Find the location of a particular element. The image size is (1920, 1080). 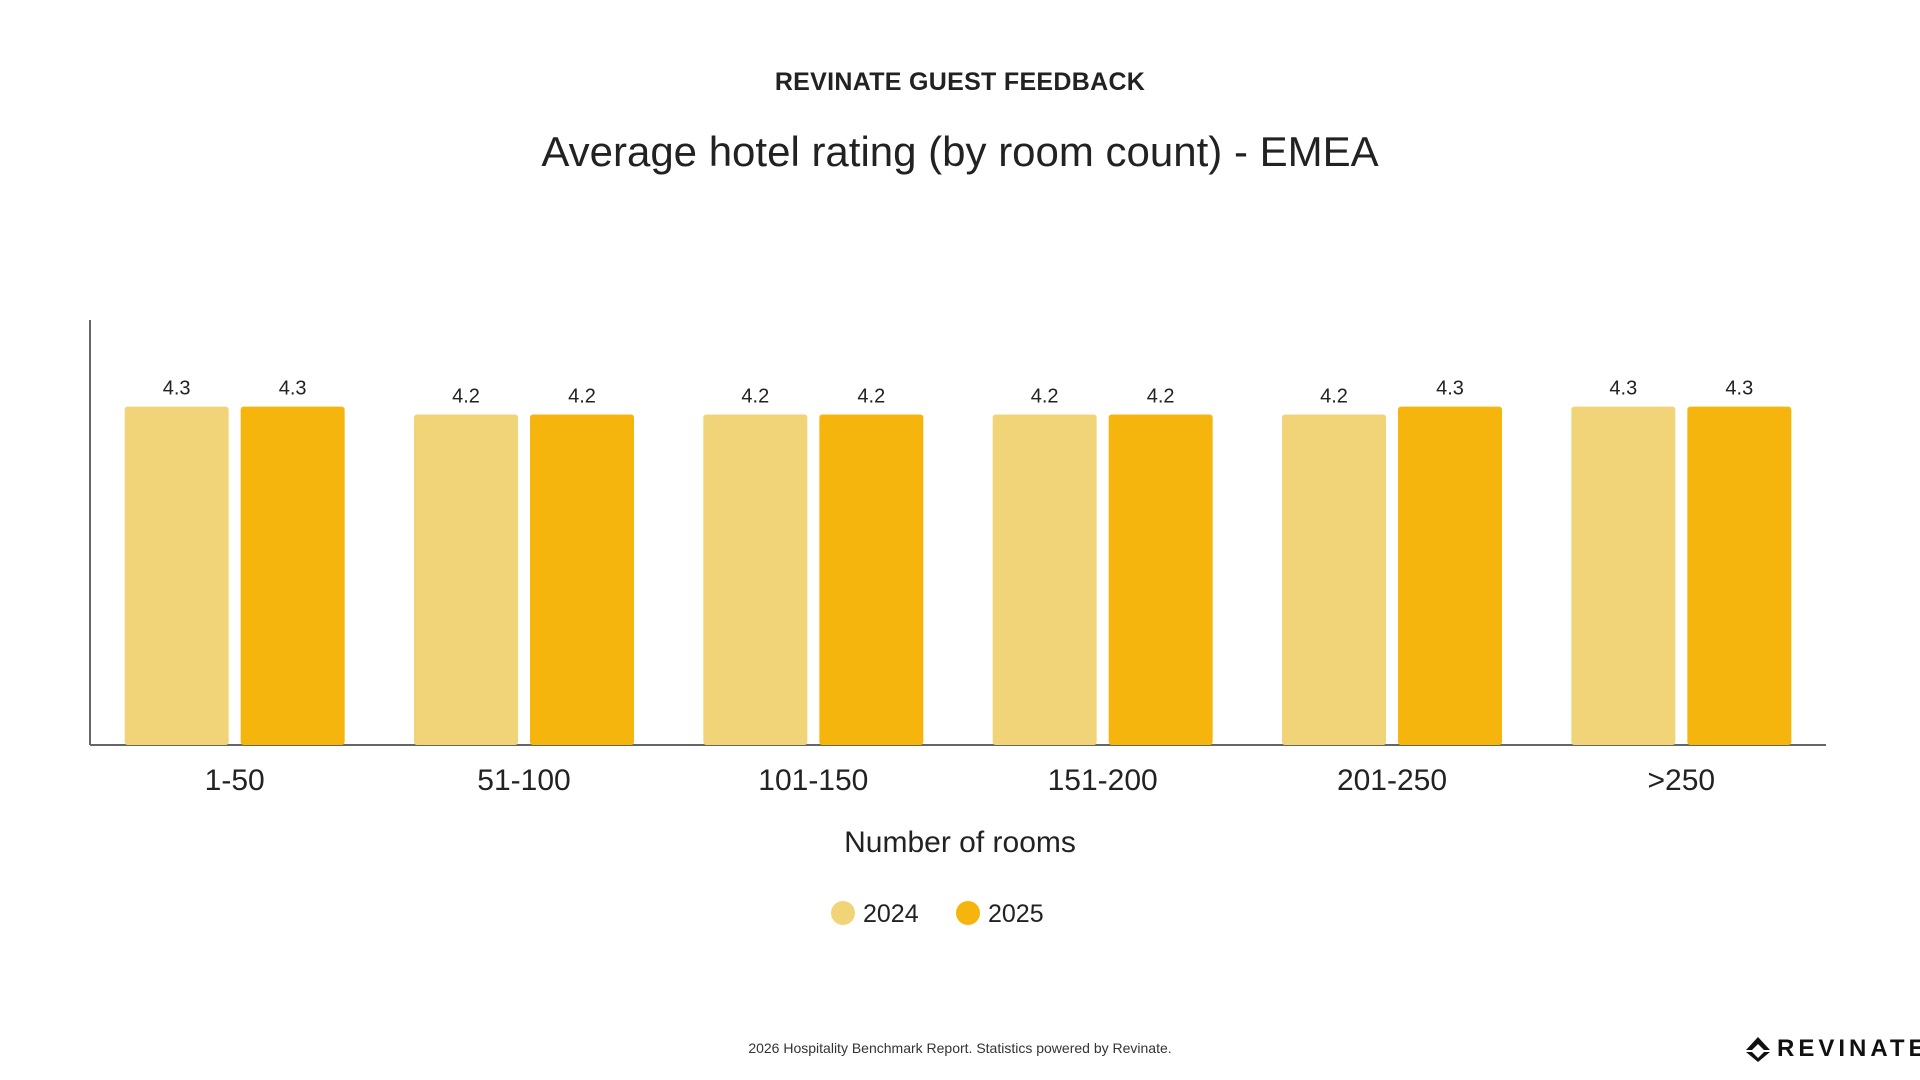

x-tick-label: 201-250 is located at coordinates (1392, 780).